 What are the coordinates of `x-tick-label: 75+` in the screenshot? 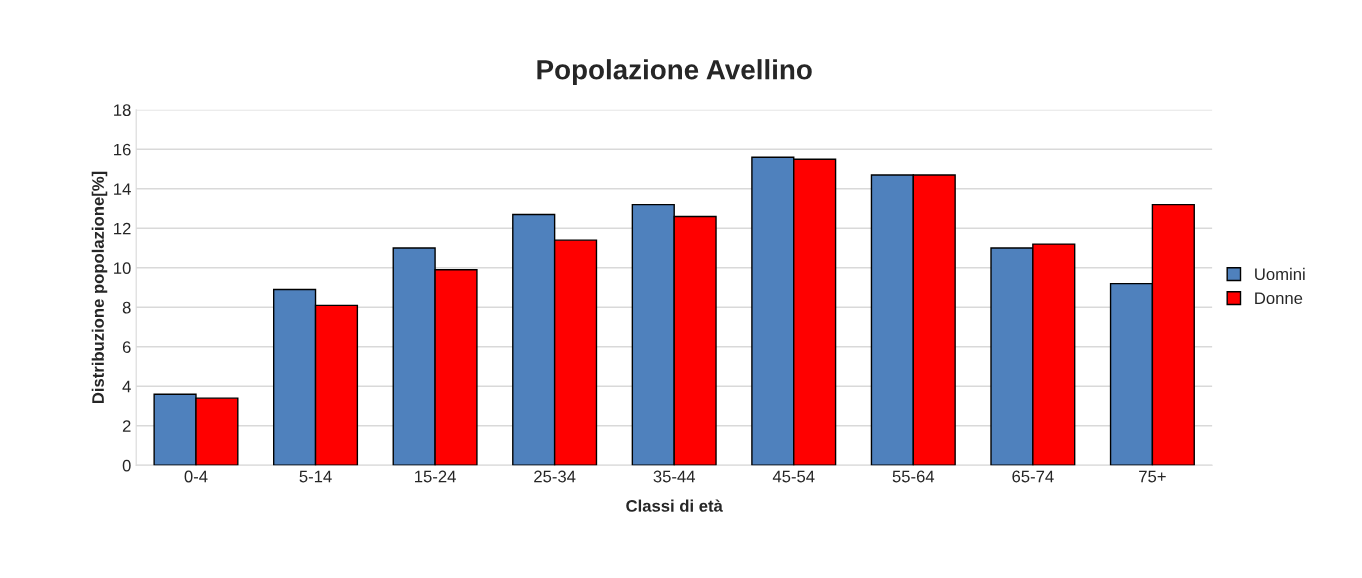 It's located at (1152, 476).